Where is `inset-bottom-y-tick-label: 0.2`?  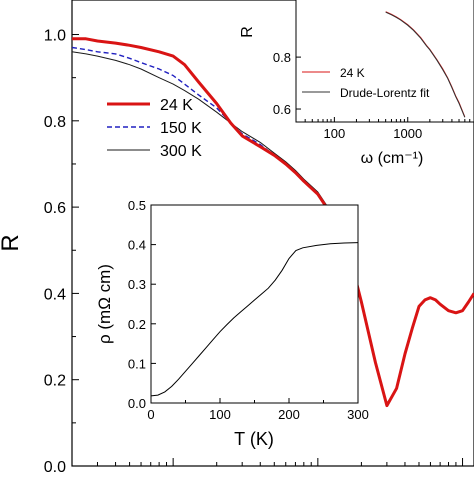
inset-bottom-y-tick-label: 0.2 is located at coordinates (137, 324).